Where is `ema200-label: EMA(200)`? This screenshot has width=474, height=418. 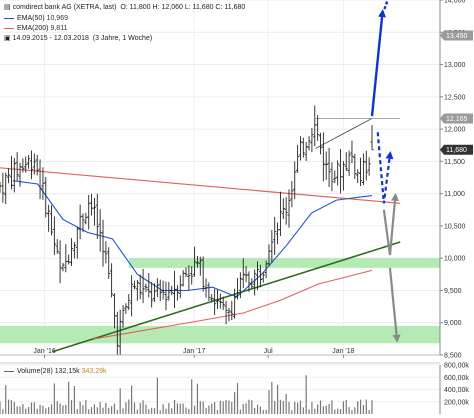 ema200-label: EMA(200) is located at coordinates (33, 28).